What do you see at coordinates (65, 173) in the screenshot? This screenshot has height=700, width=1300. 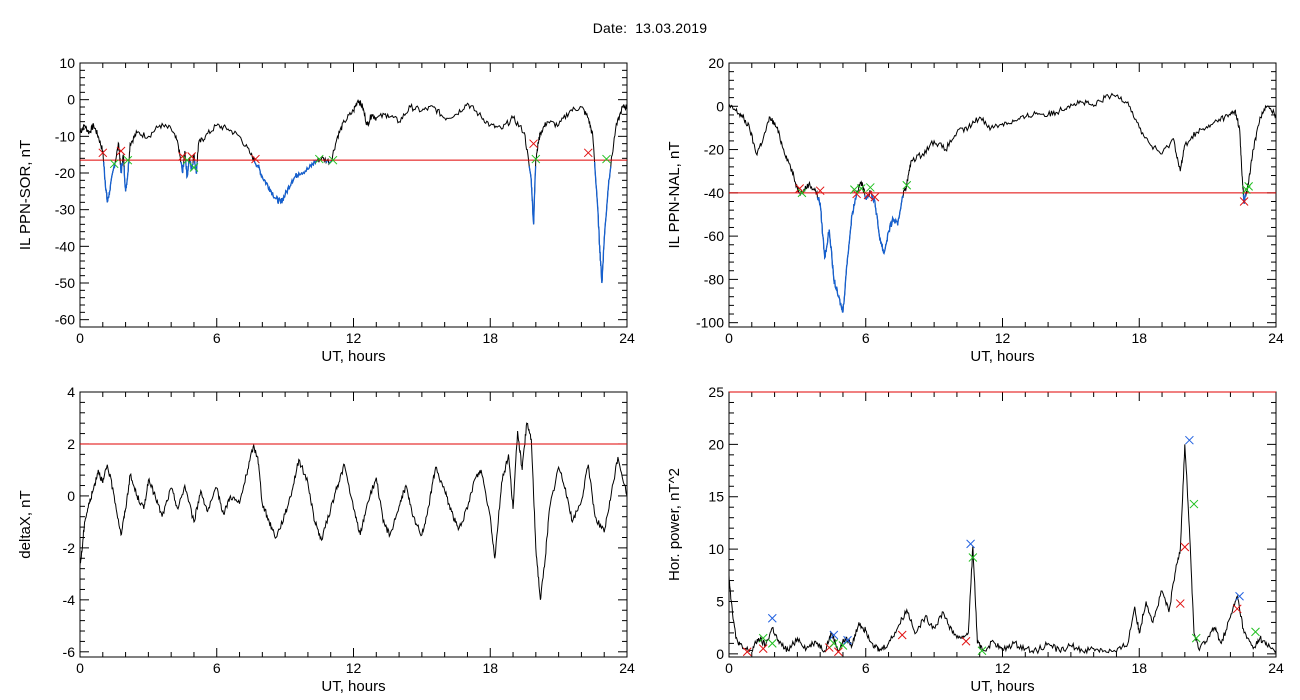 I see `p0-y-tick-label: -20` at bounding box center [65, 173].